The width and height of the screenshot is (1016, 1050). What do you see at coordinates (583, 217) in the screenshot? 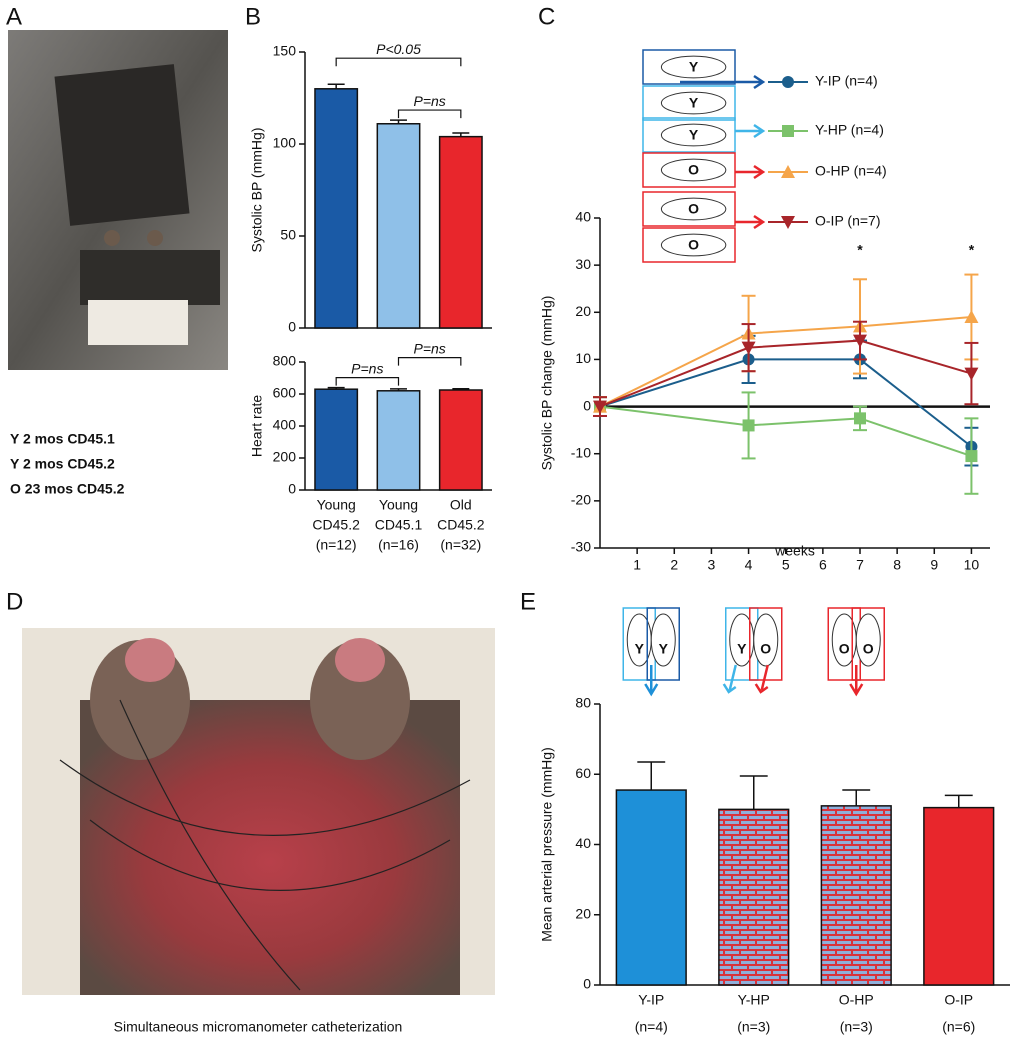
I see `y-tick-label: 40` at bounding box center [583, 217].